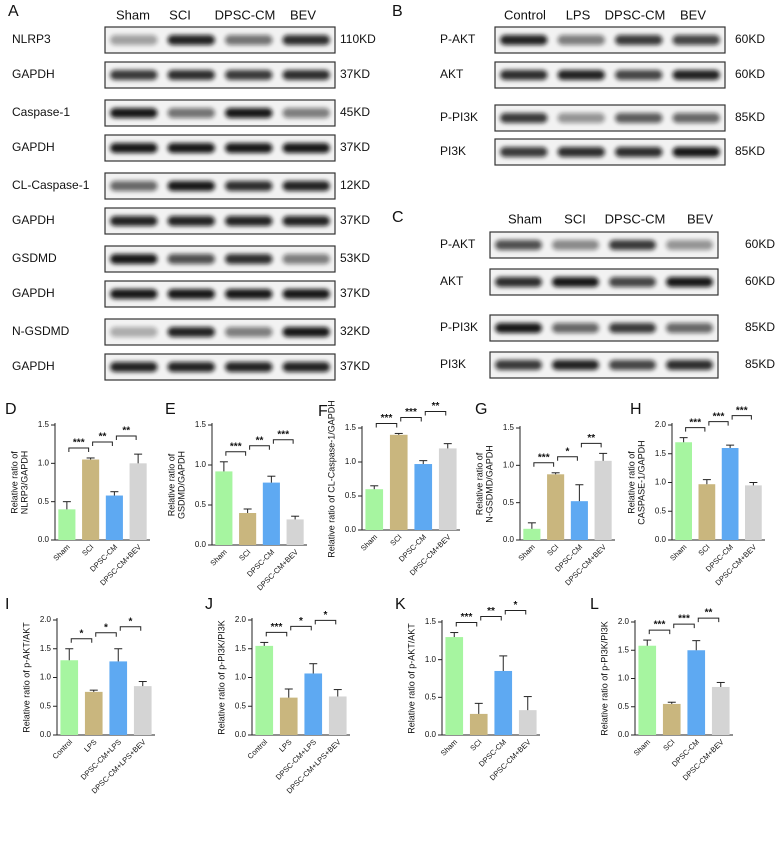 The height and width of the screenshot is (842, 781). What do you see at coordinates (34, 258) in the screenshot?
I see `protein-label: GSDMD` at bounding box center [34, 258].